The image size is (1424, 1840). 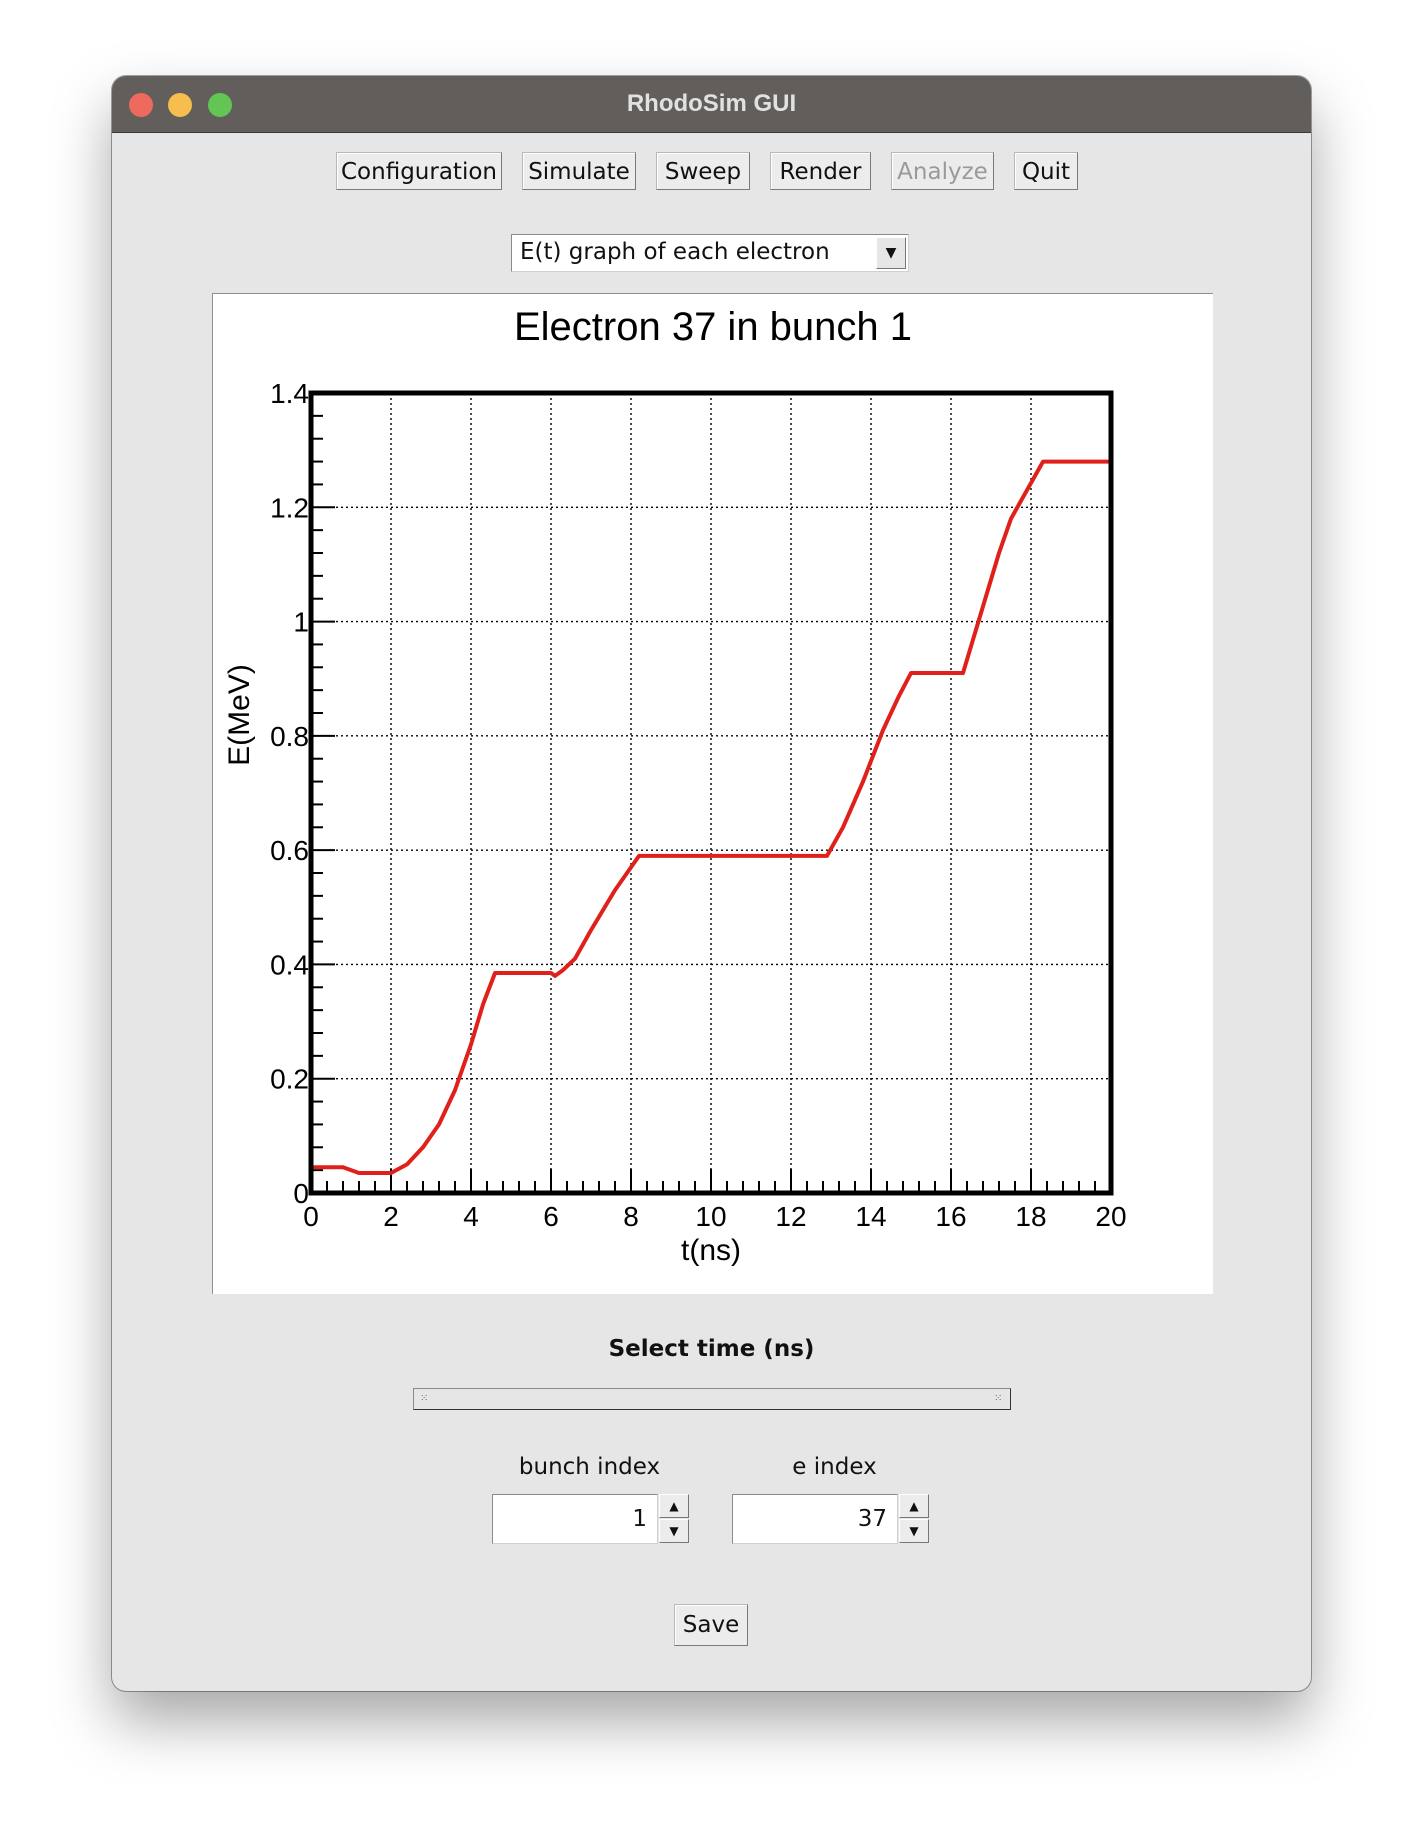 What do you see at coordinates (710, 1216) in the screenshot?
I see `x-tick-label: 10` at bounding box center [710, 1216].